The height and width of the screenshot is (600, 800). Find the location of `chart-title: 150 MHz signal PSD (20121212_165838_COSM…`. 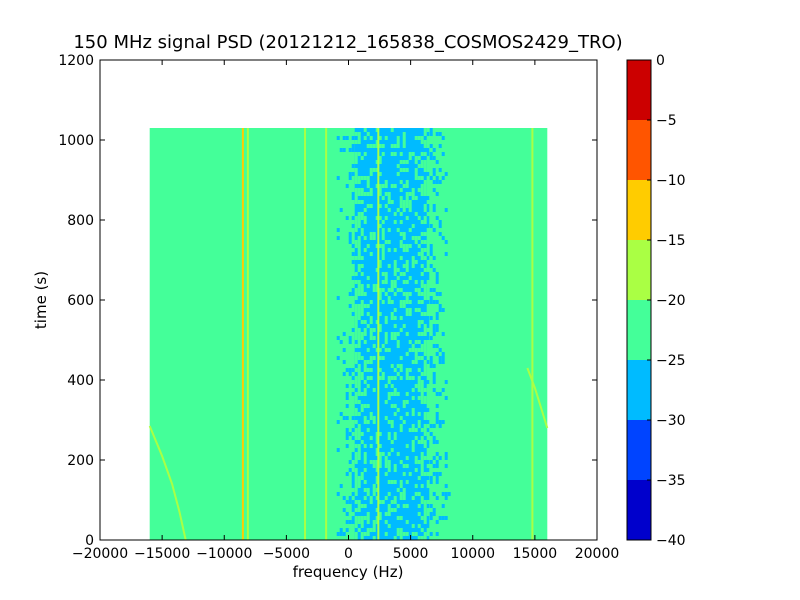

chart-title: 150 MHz signal PSD (20121212_165838_COSM… is located at coordinates (347, 42).